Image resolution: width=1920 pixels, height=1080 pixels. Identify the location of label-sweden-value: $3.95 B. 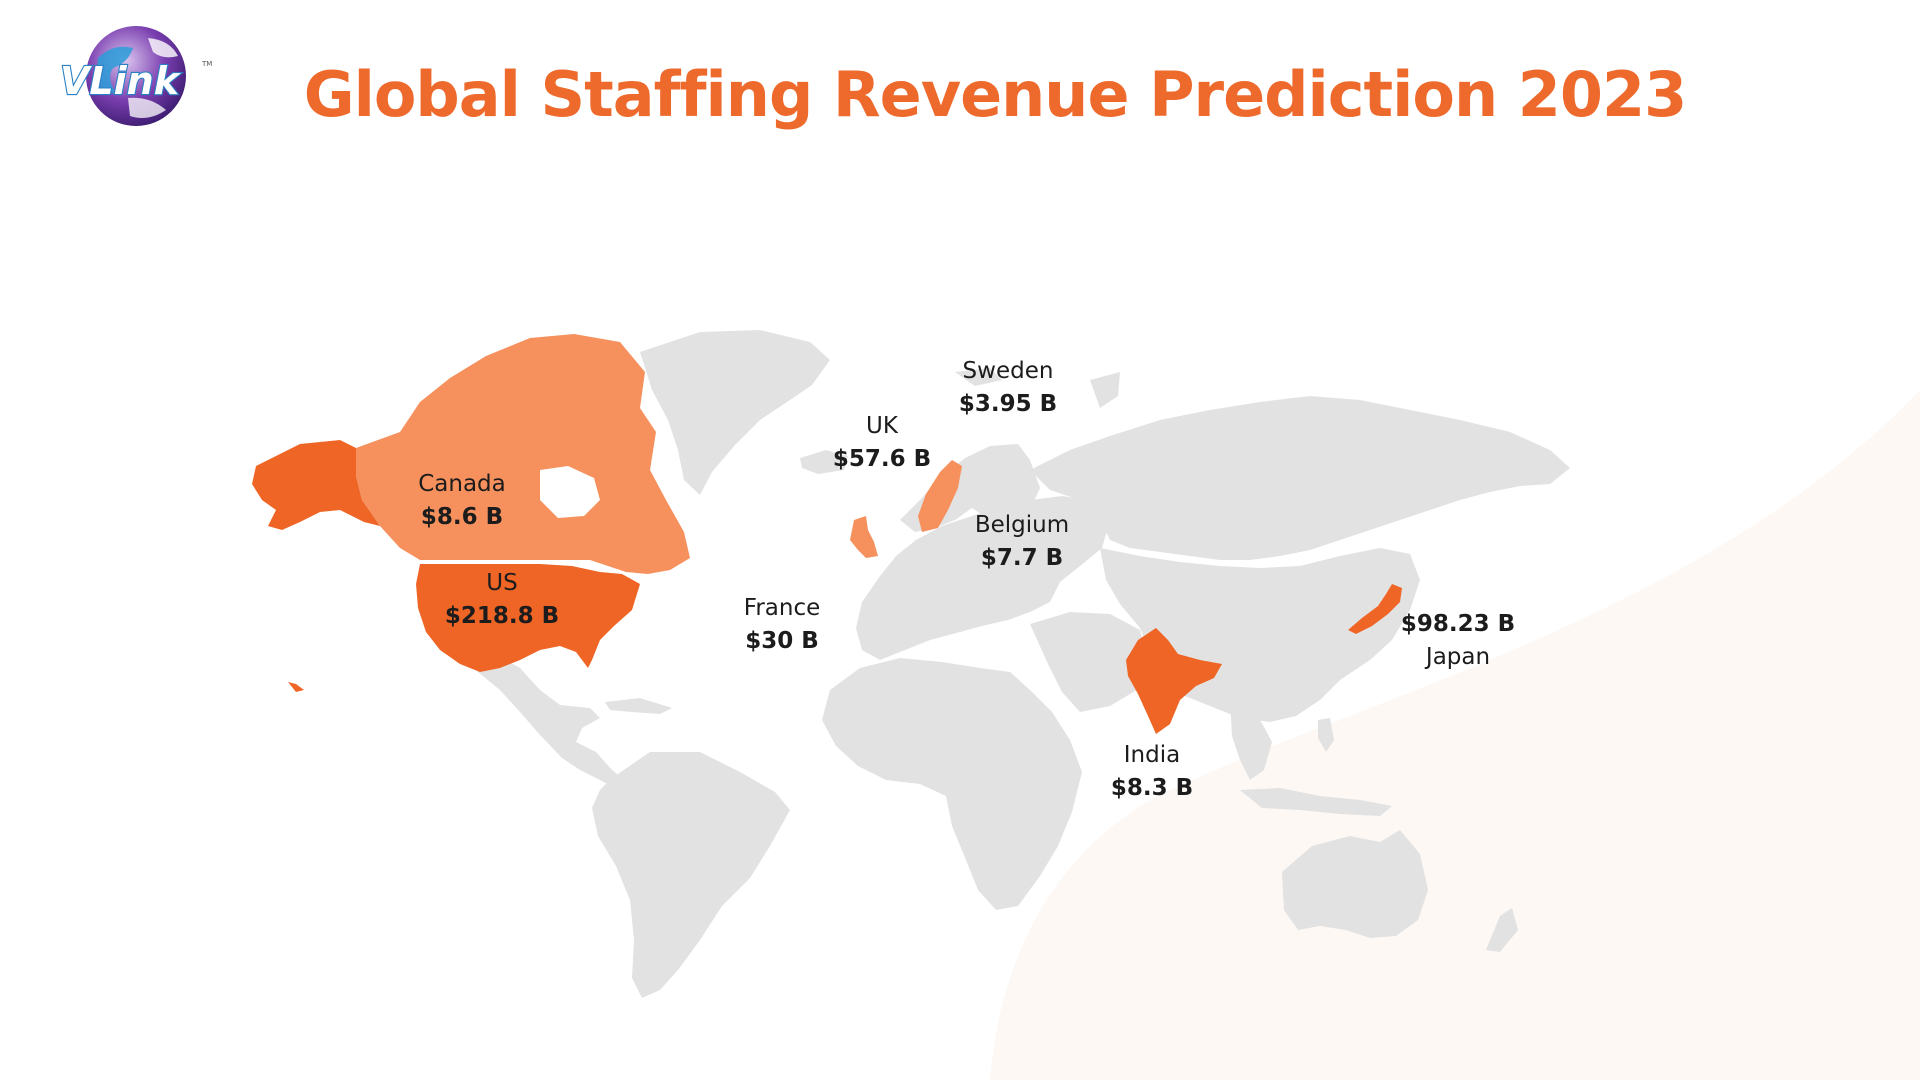
(1008, 404).